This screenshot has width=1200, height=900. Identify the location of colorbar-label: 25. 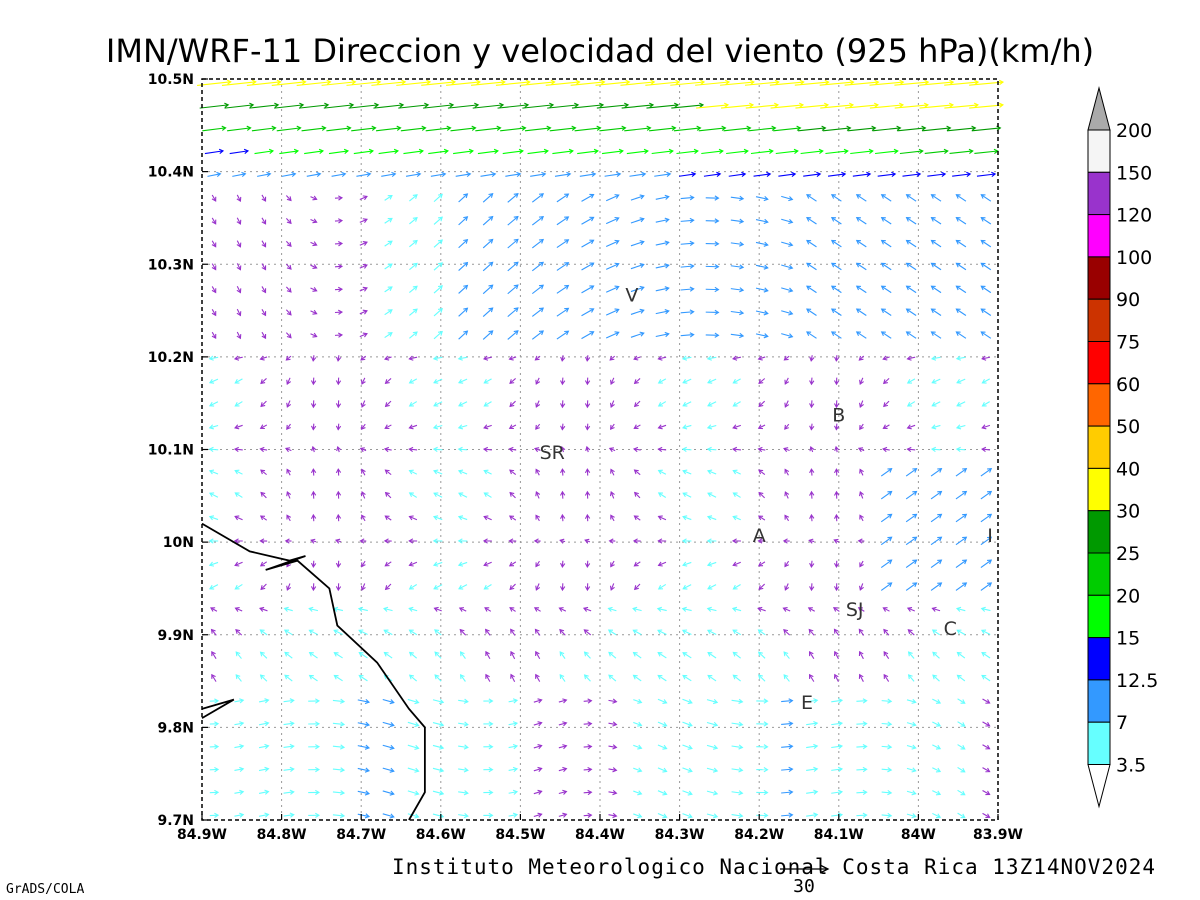
(1128, 554).